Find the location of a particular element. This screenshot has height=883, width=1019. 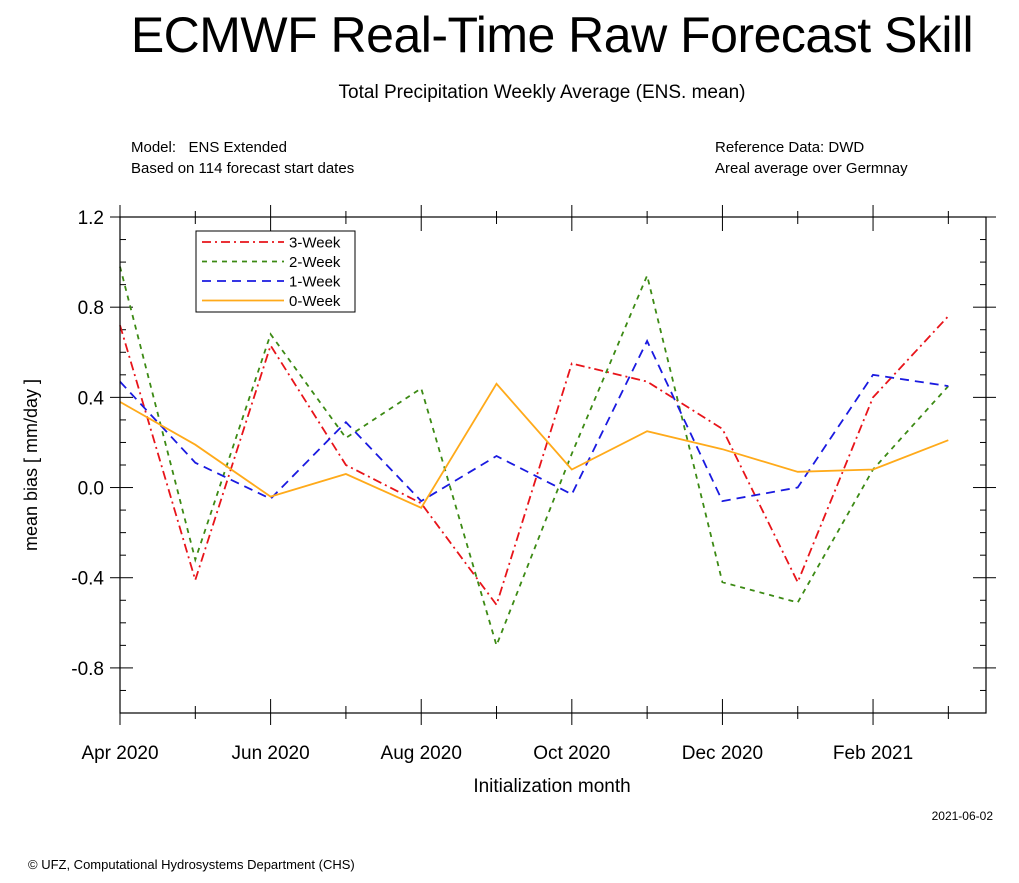

y-tick-label: 0.4 is located at coordinates (91, 398).